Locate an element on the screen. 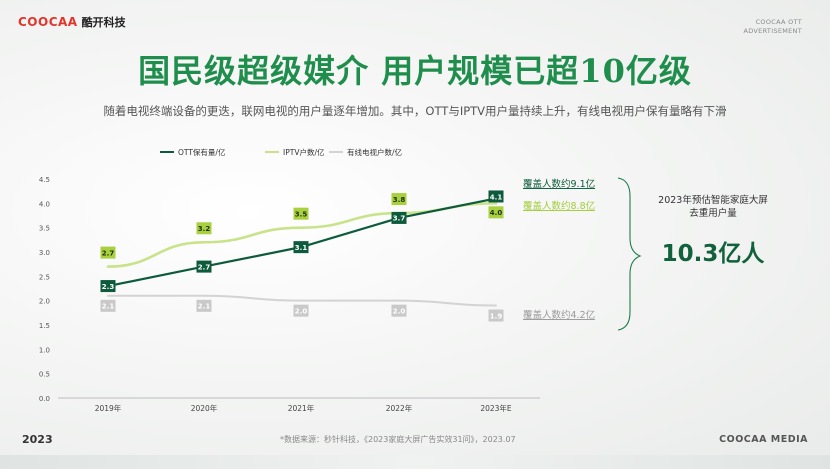 The width and height of the screenshot is (830, 469). y-tick-label: 0.5 is located at coordinates (44, 375).